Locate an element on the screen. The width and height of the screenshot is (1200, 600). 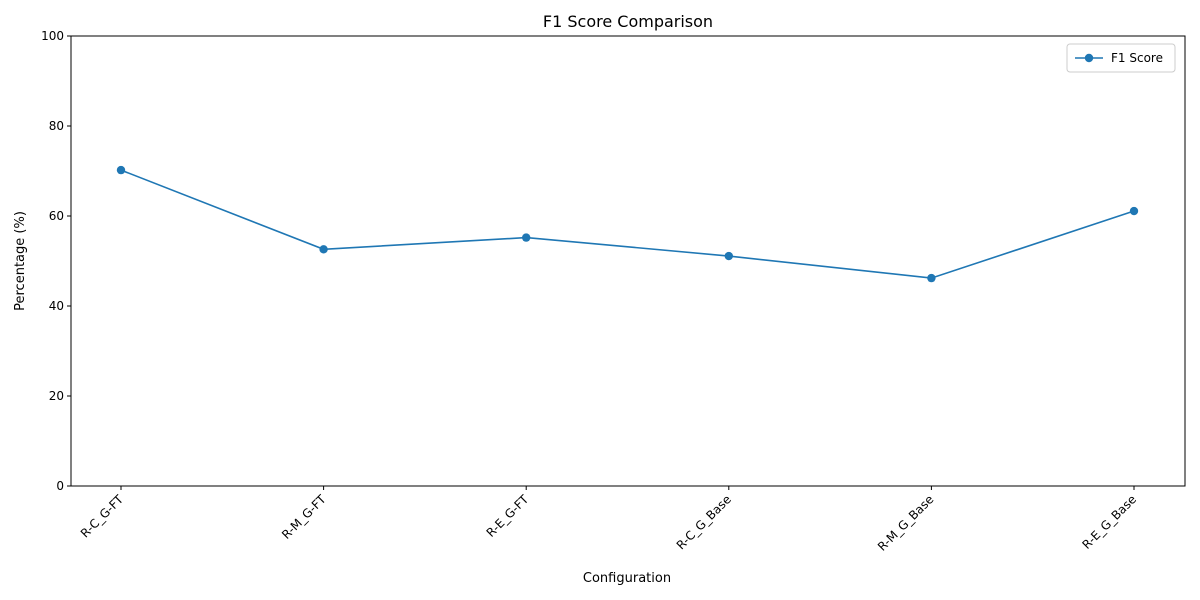
legend-box is located at coordinates (1121, 58).